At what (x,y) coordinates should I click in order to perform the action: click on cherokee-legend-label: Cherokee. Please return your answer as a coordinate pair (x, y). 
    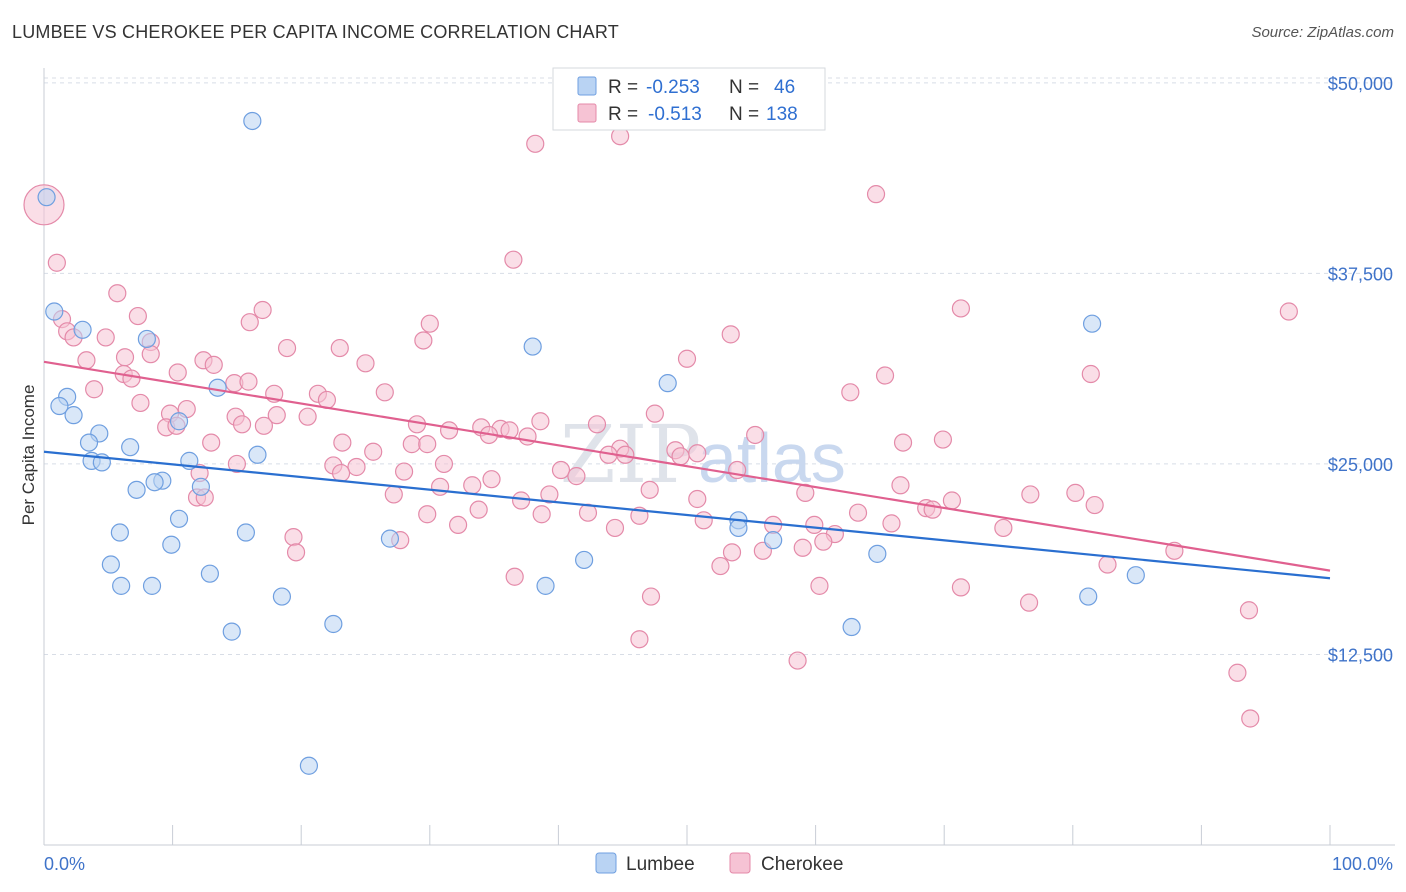
    Looking at the image, I should click on (802, 864).